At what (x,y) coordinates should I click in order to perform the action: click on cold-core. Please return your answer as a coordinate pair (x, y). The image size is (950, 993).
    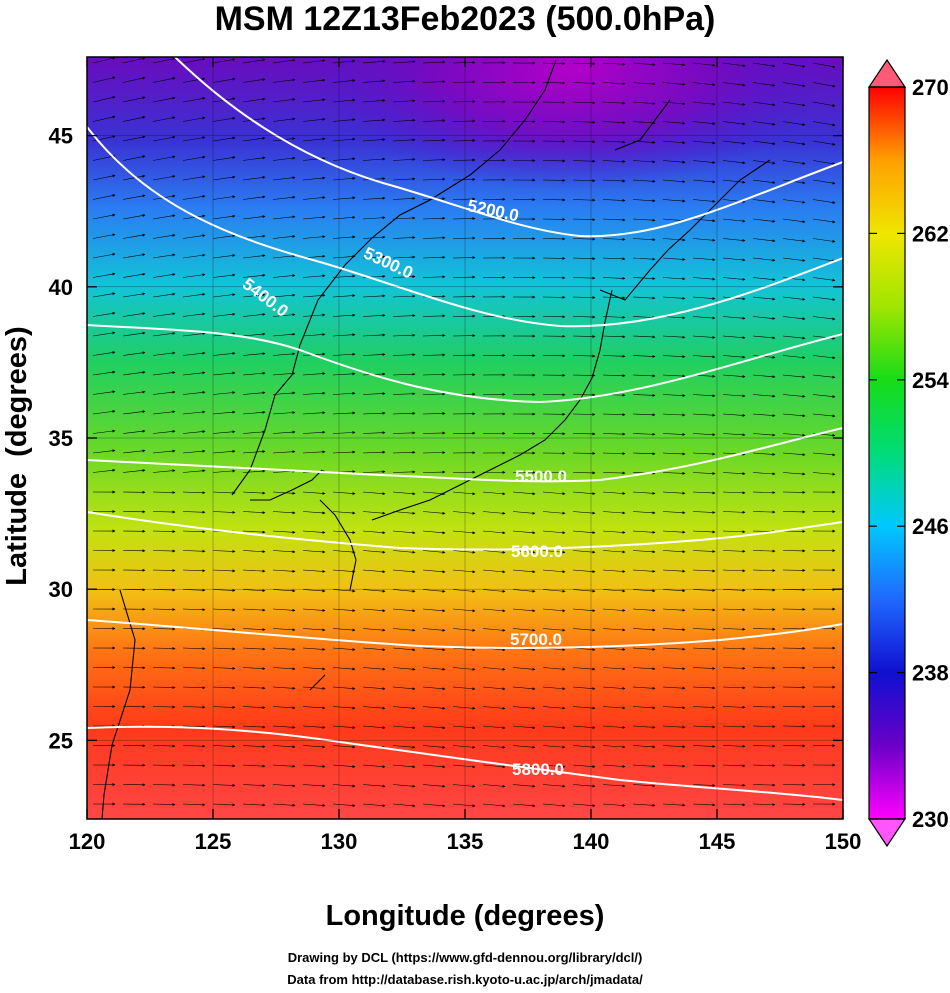
    Looking at the image, I should click on (570, 123).